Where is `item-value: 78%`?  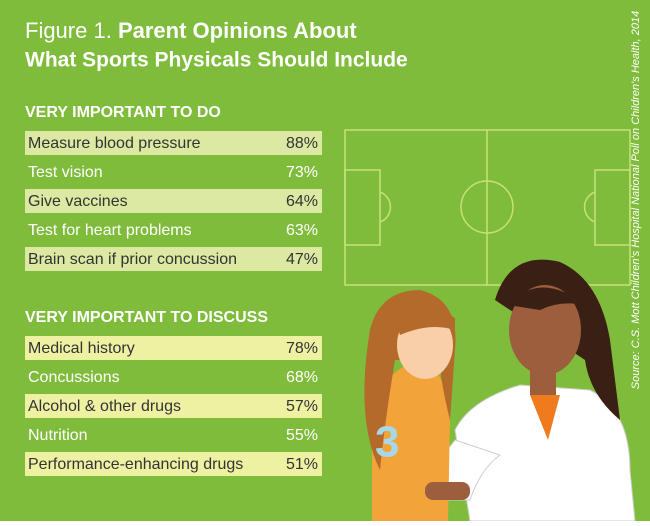
item-value: 78% is located at coordinates (302, 348).